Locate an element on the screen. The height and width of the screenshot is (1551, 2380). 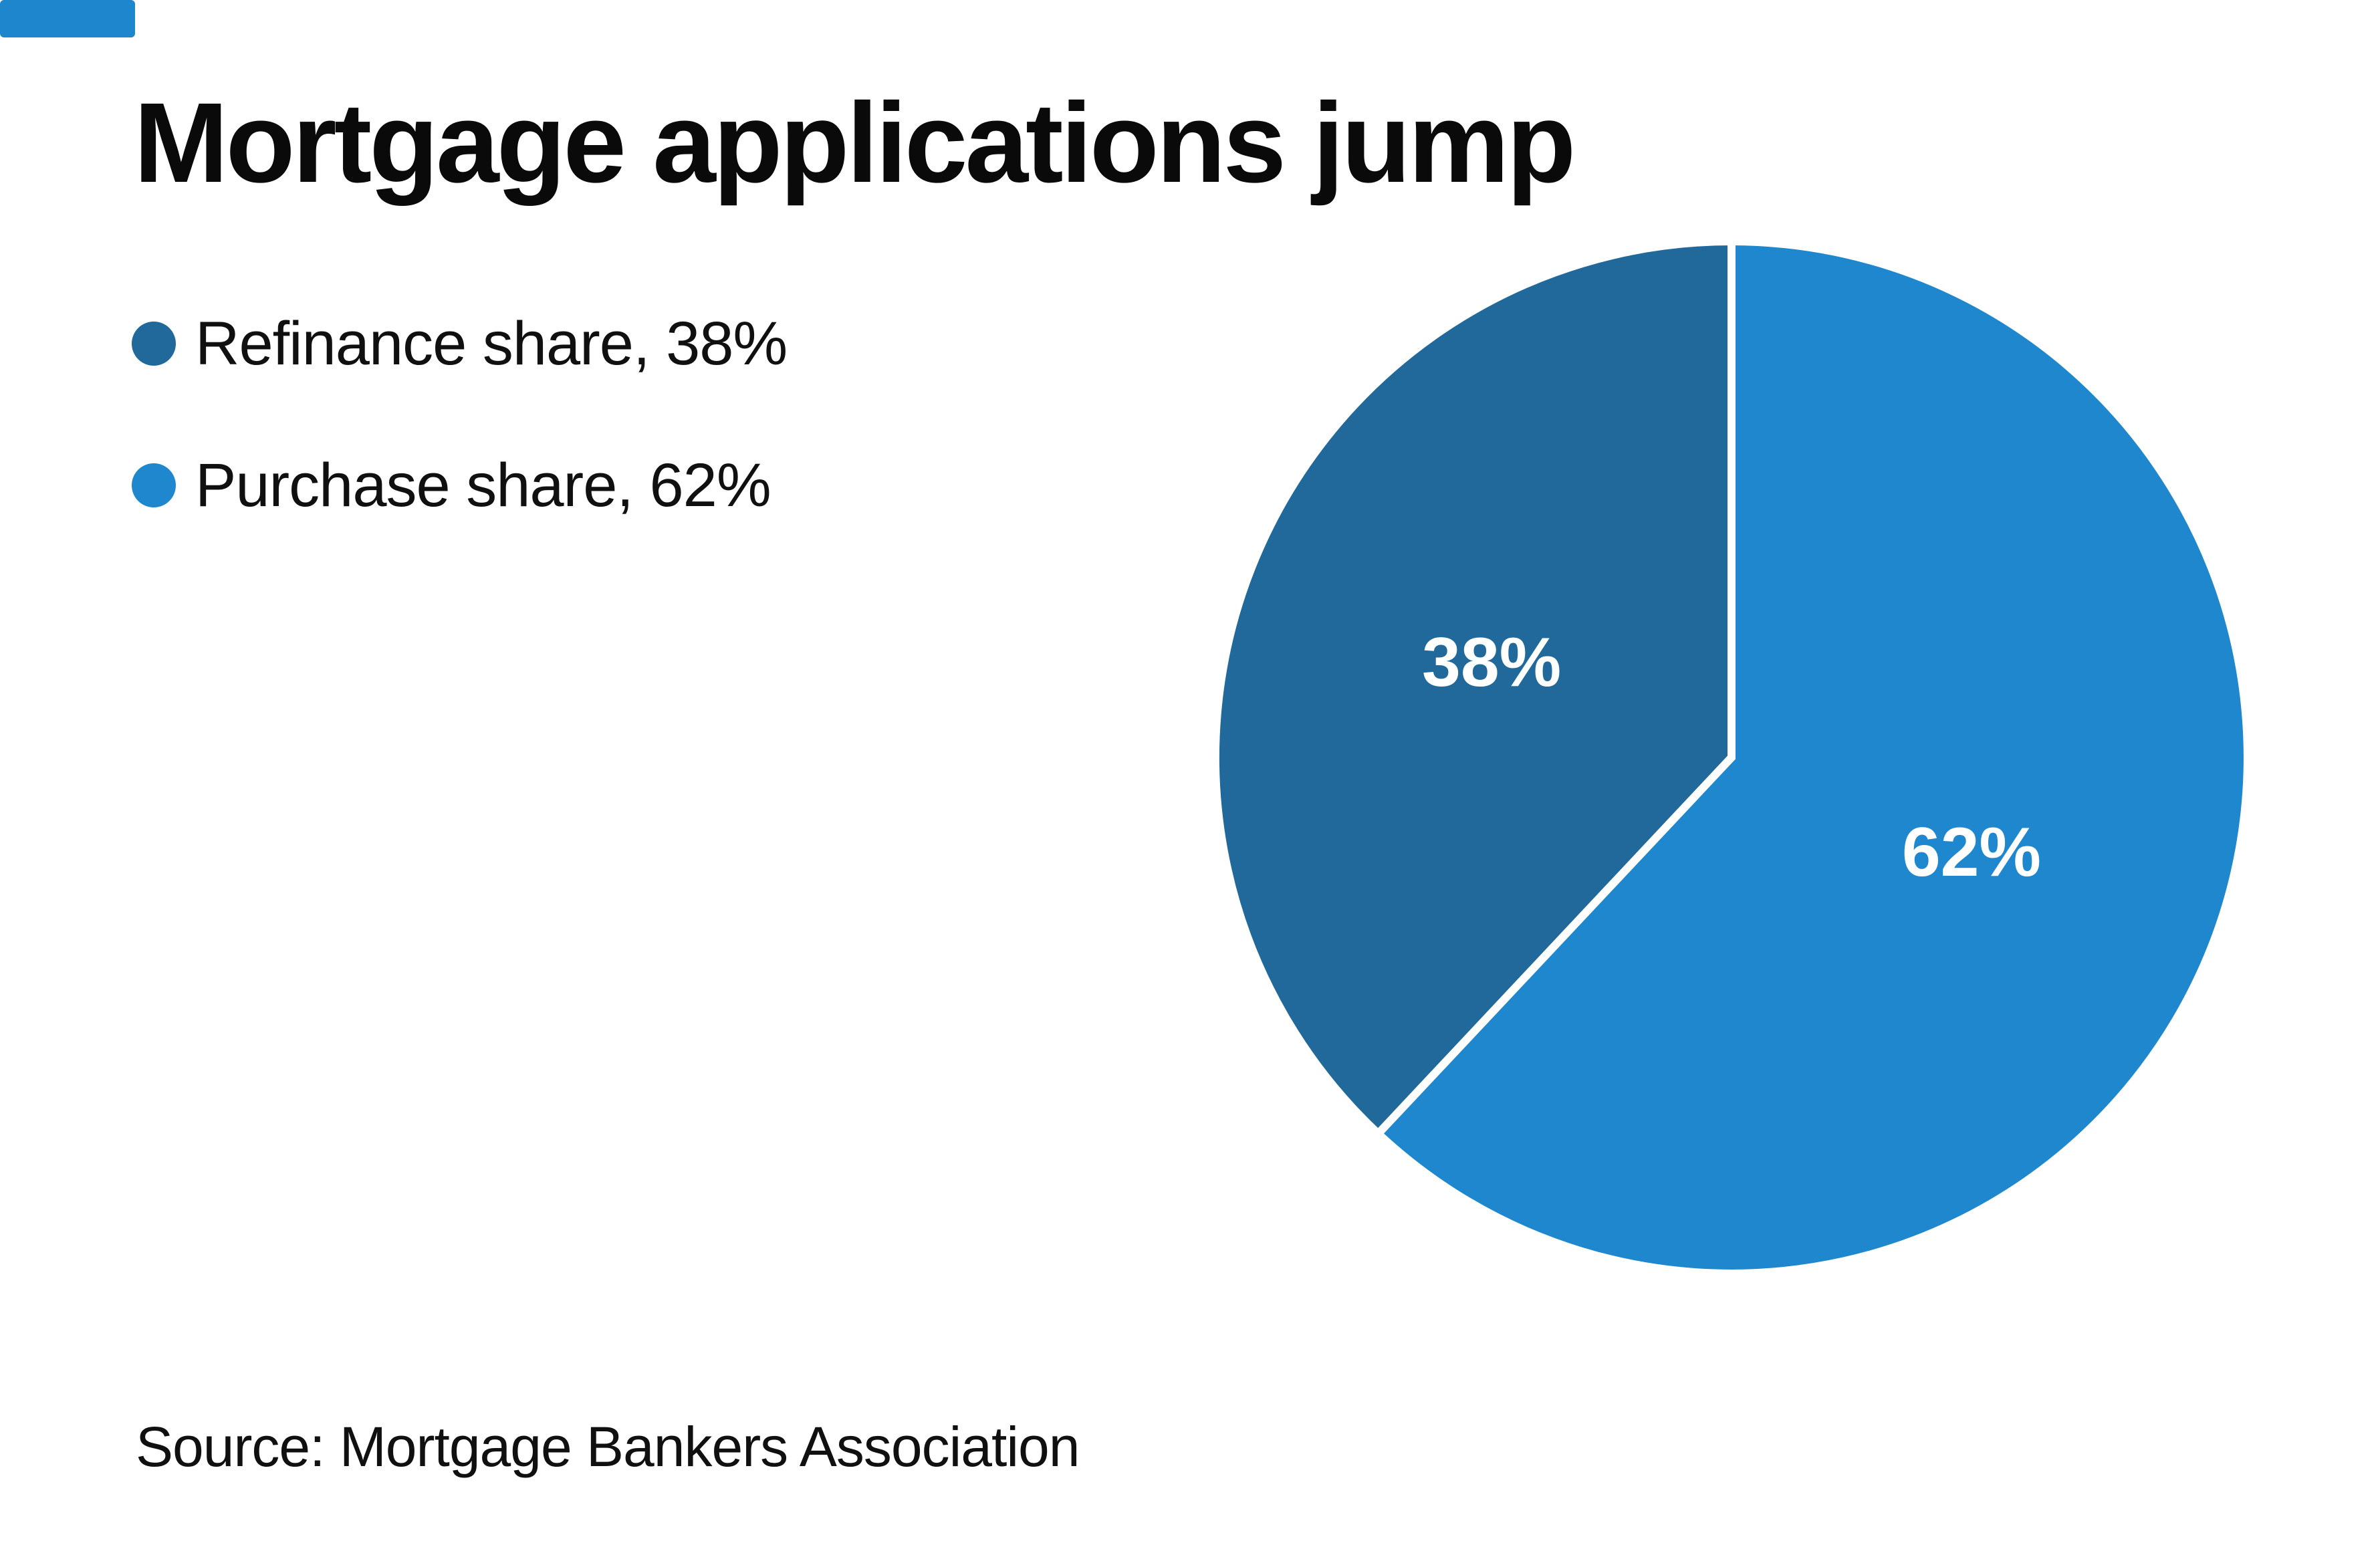
legend-label-purchase: Purchase share, 62% is located at coordinates (483, 485).